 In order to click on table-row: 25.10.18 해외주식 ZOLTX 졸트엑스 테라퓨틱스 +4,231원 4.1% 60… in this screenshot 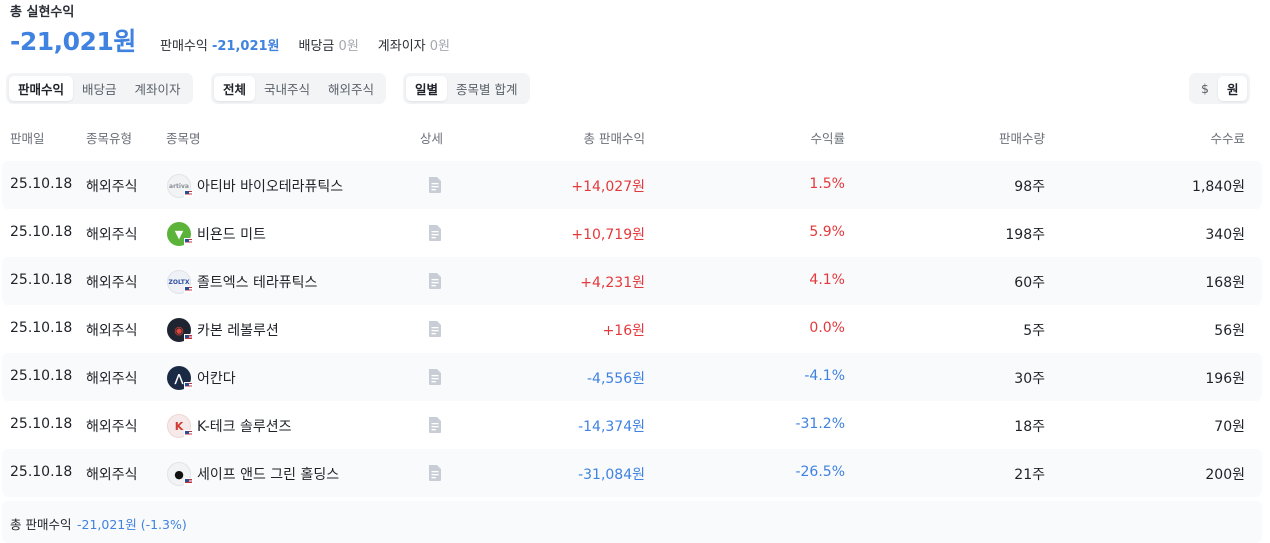, I will do `click(632, 281)`.